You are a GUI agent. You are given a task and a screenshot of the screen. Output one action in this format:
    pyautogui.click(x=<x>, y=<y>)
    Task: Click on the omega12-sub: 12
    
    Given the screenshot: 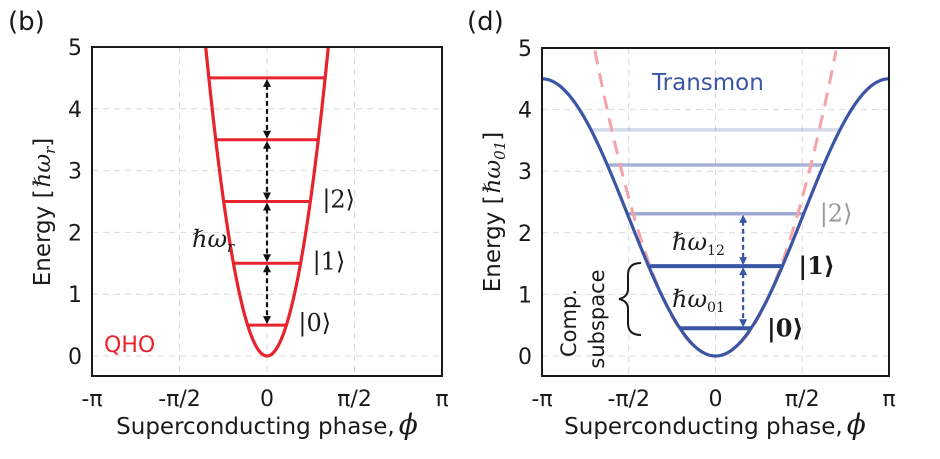 What is the action you would take?
    pyautogui.click(x=716, y=251)
    